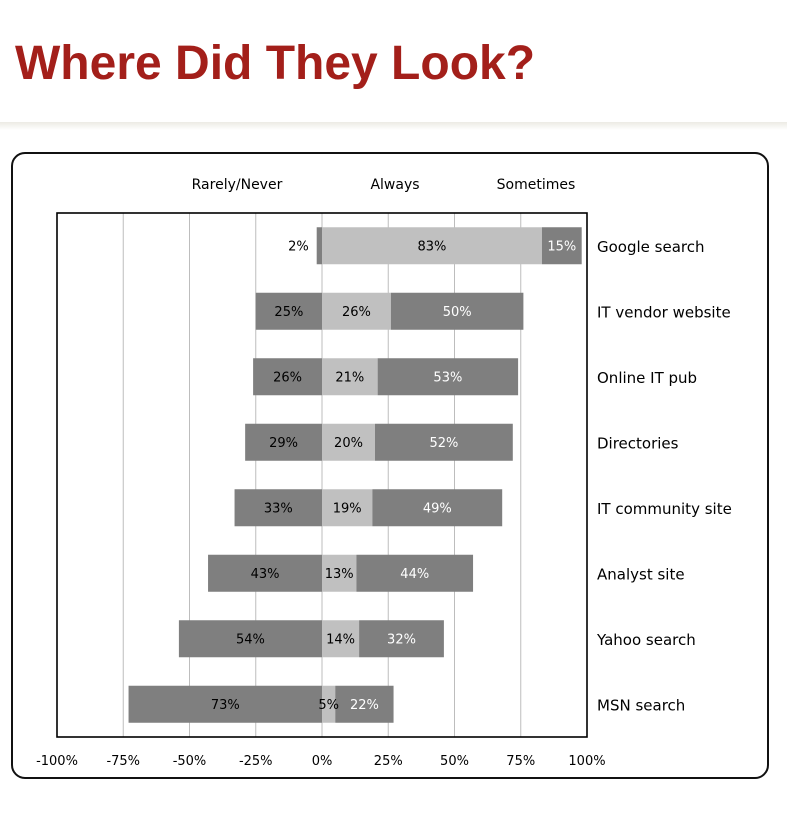 This screenshot has height=825, width=787. I want to click on x-tick-label: -100%, so click(57, 761).